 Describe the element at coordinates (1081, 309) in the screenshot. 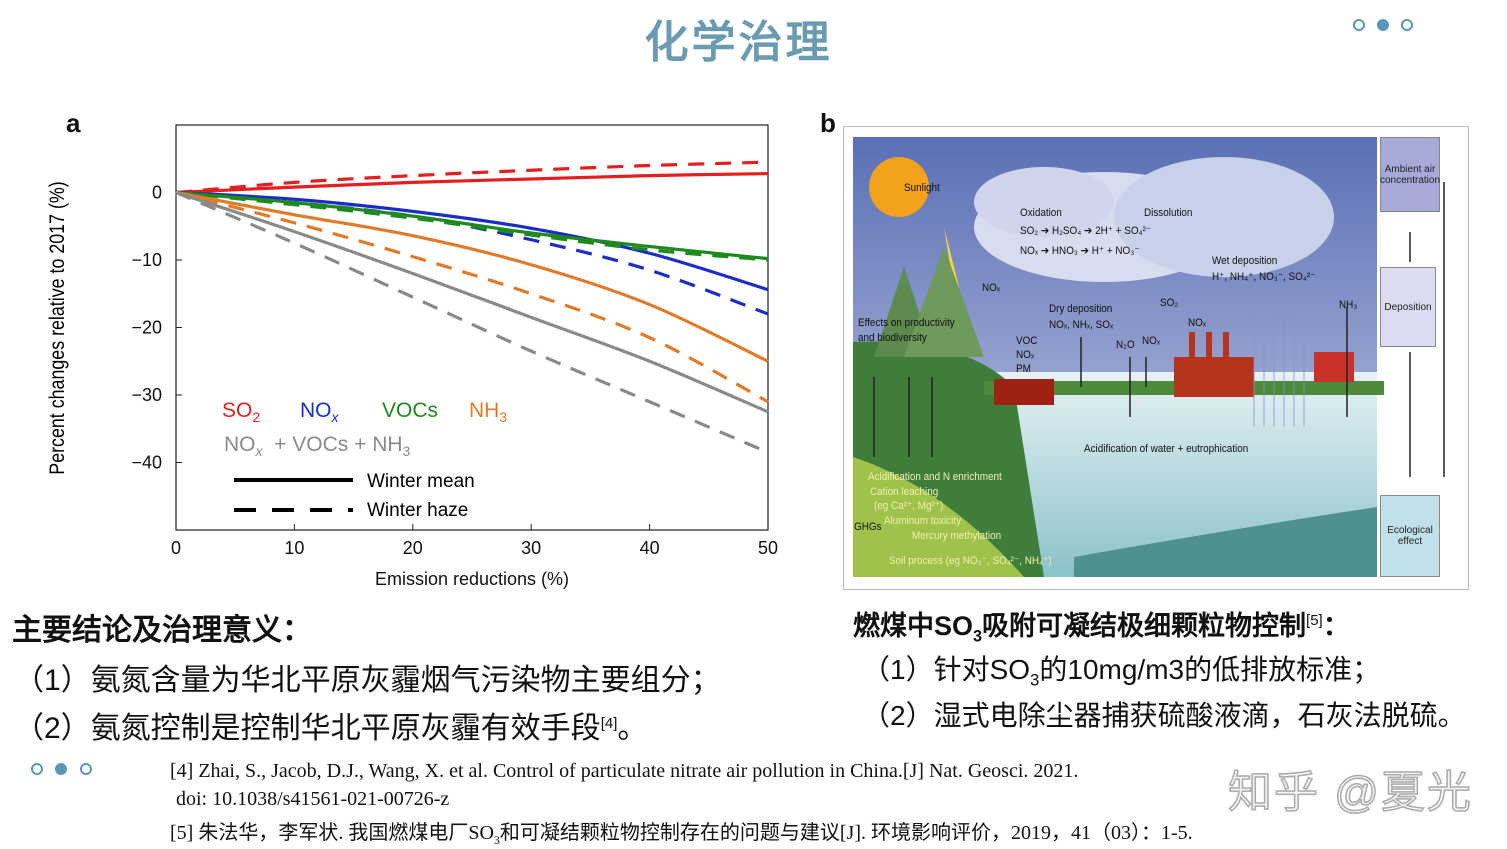

I see `label-dry-deposition: Dry deposition` at that location.